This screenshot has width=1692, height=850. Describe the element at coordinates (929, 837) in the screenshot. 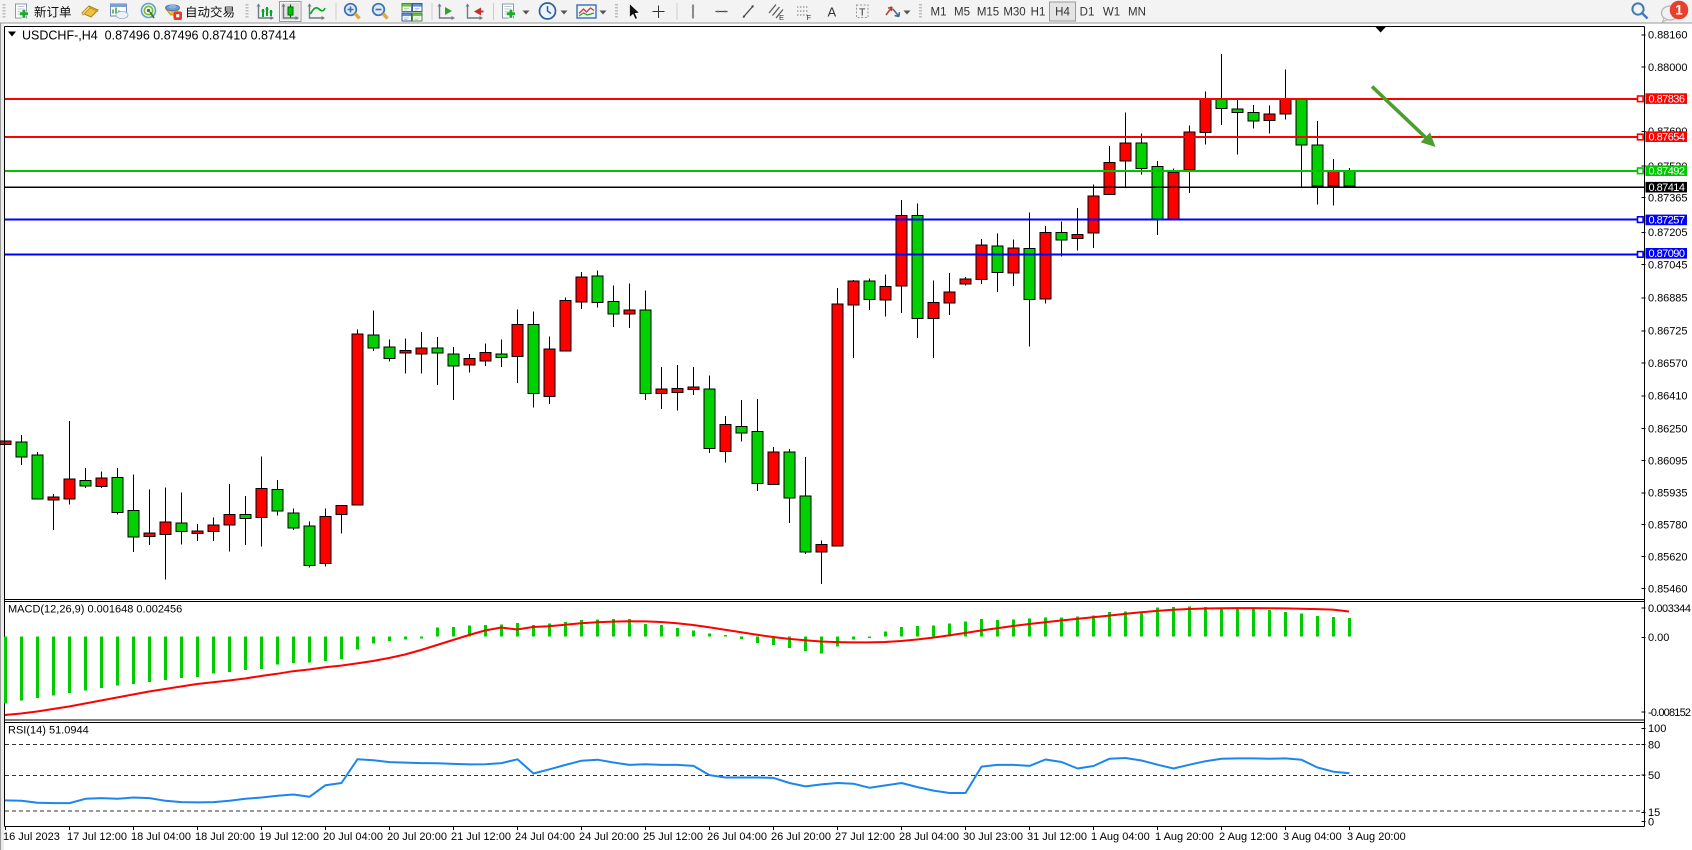

I see `svg-text: 28 Jul 04:00` at that location.